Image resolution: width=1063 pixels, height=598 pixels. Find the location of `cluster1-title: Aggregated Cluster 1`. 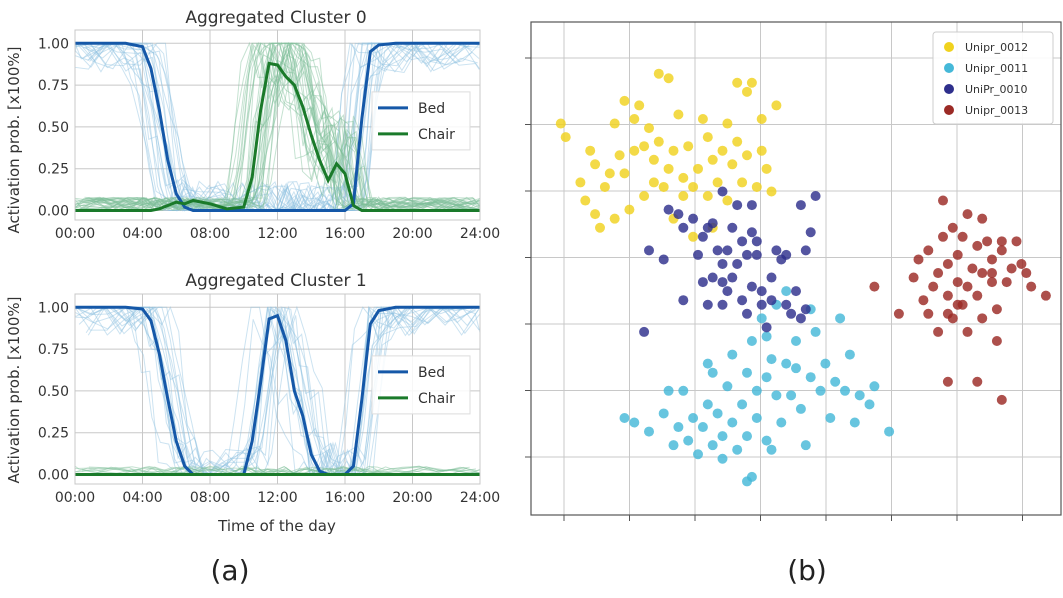

cluster1-title: Aggregated Cluster 1 is located at coordinates (275, 281).